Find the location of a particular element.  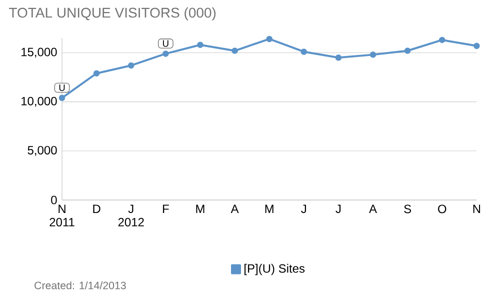

y-tick-label: 5,000 is located at coordinates (42, 151).